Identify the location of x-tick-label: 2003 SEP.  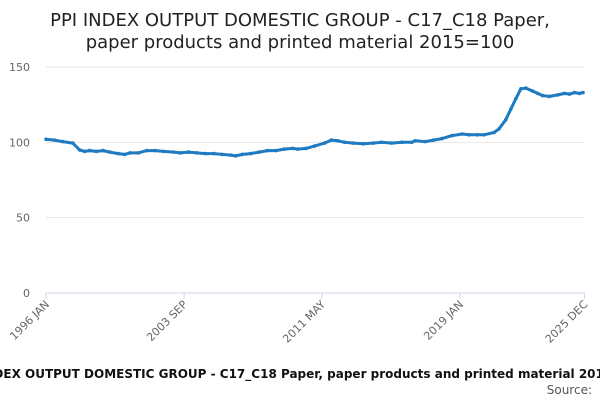
(167, 321).